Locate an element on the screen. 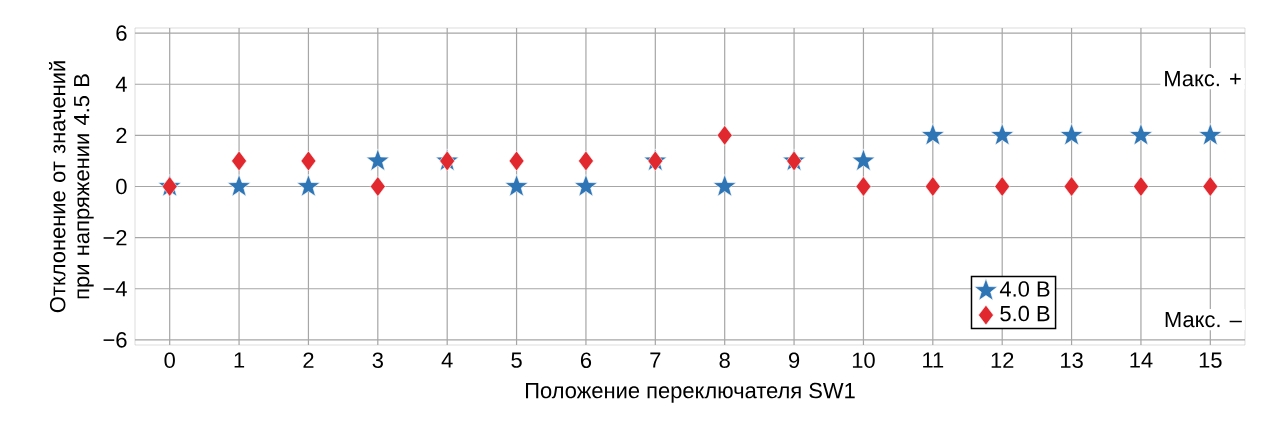 This screenshot has width=1271, height=437. y-tick-label: 6 is located at coordinates (121, 33).